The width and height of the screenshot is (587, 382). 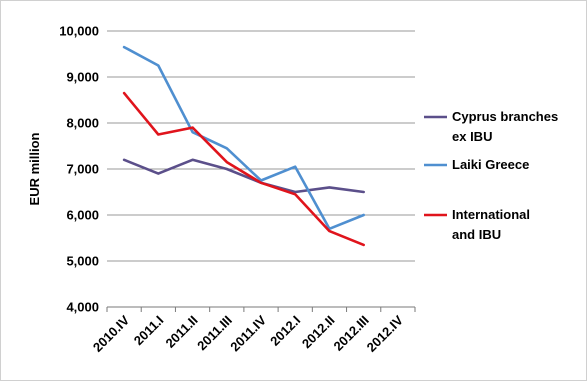 What do you see at coordinates (476, 234) in the screenshot?
I see `legend-label: and IBU` at bounding box center [476, 234].